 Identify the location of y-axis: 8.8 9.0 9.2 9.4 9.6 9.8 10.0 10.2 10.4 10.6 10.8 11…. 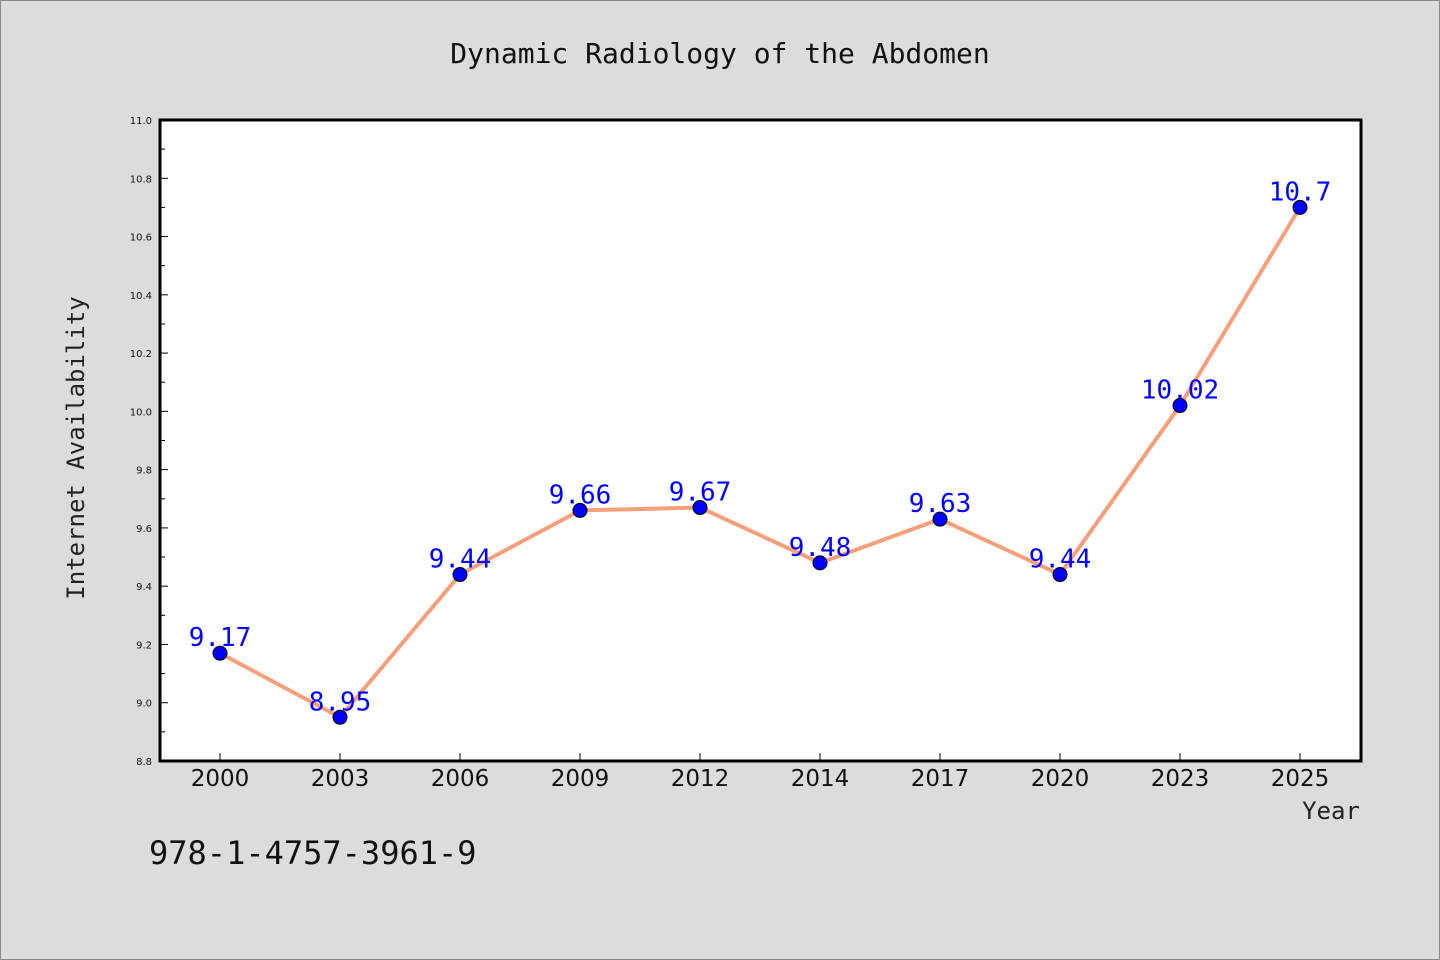
(149, 442).